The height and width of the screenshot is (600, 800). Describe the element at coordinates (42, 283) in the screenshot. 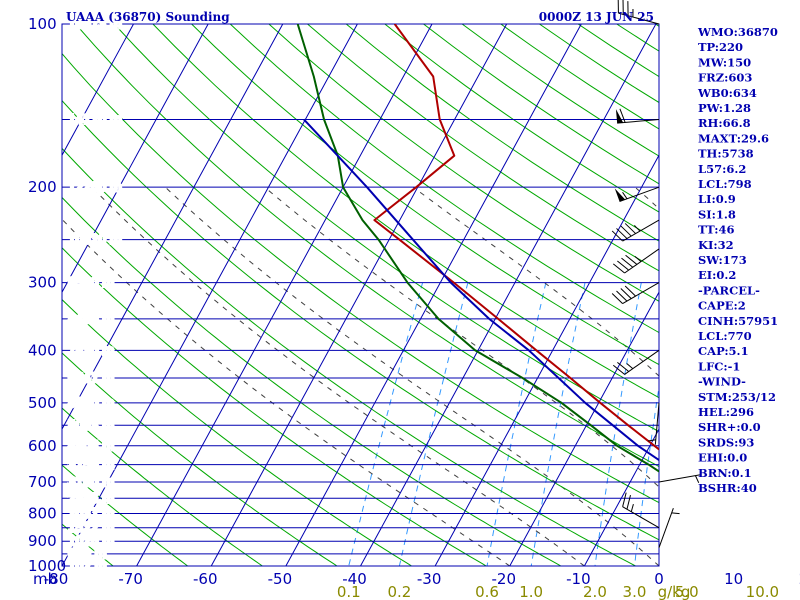

I see `pressure-tick-label: 300` at that location.